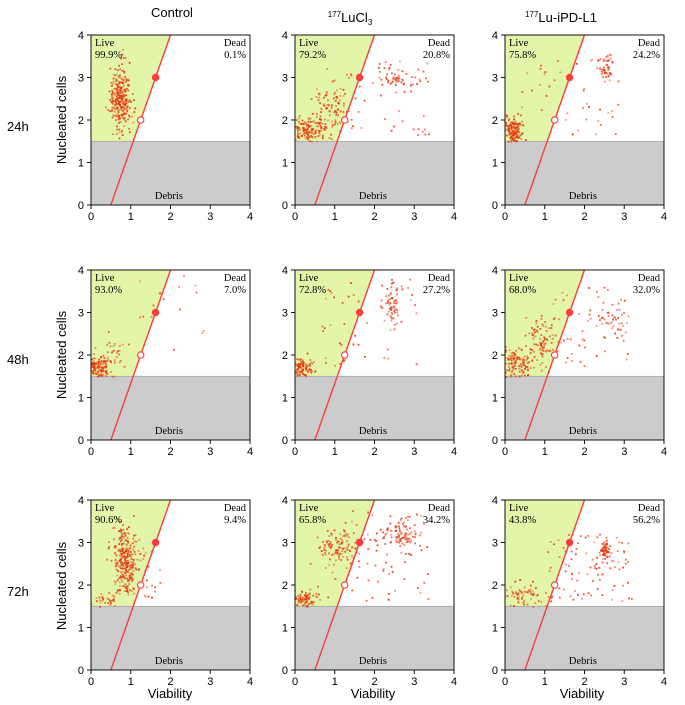 The width and height of the screenshot is (685, 705). Describe the element at coordinates (81, 314) in the screenshot. I see `y-tick-label: 3` at that location.